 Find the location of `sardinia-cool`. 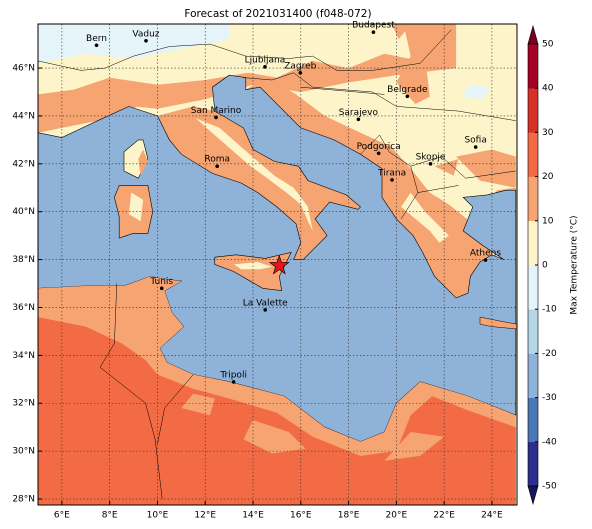

sardinia-cool is located at coordinates (136, 207).